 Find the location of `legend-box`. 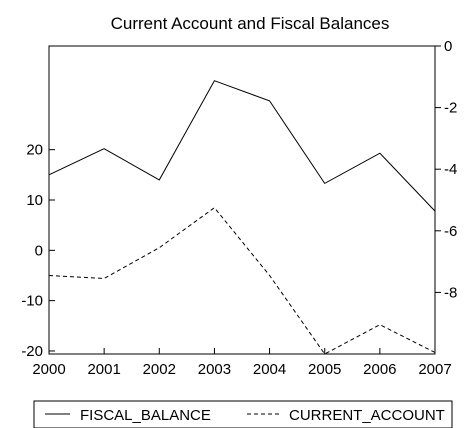

legend-box is located at coordinates (243, 414).